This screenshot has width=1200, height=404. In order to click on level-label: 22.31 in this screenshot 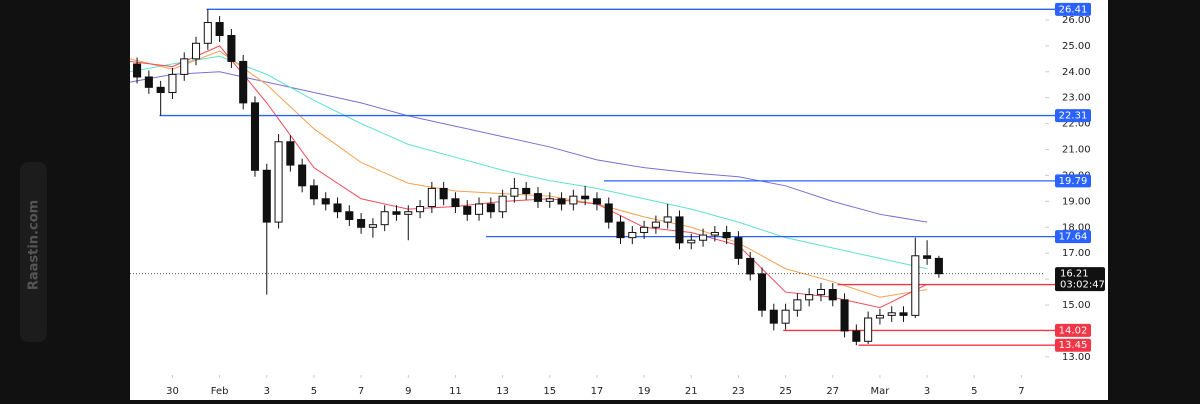, I will do `click(1073, 116)`.